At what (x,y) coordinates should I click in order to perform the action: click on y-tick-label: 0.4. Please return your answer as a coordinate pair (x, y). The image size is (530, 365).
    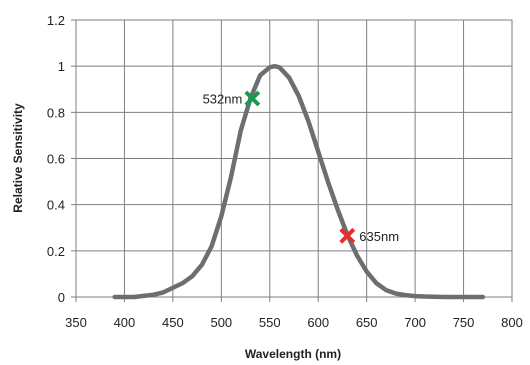
    Looking at the image, I should click on (56, 205).